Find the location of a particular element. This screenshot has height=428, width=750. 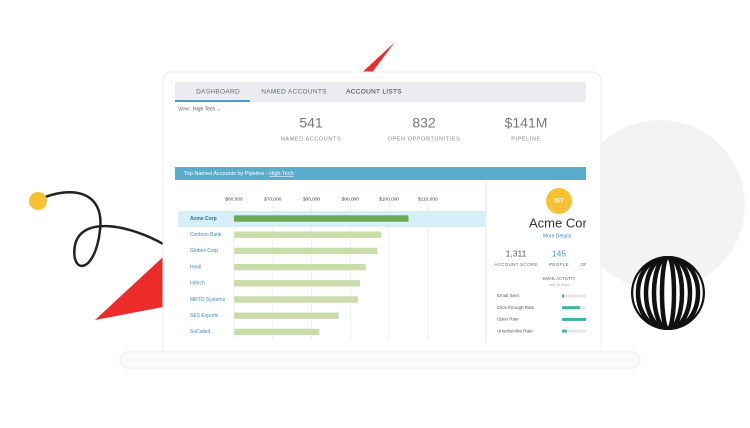

email-activity-title: EMAIL ACTIVITY is located at coordinates (558, 278).